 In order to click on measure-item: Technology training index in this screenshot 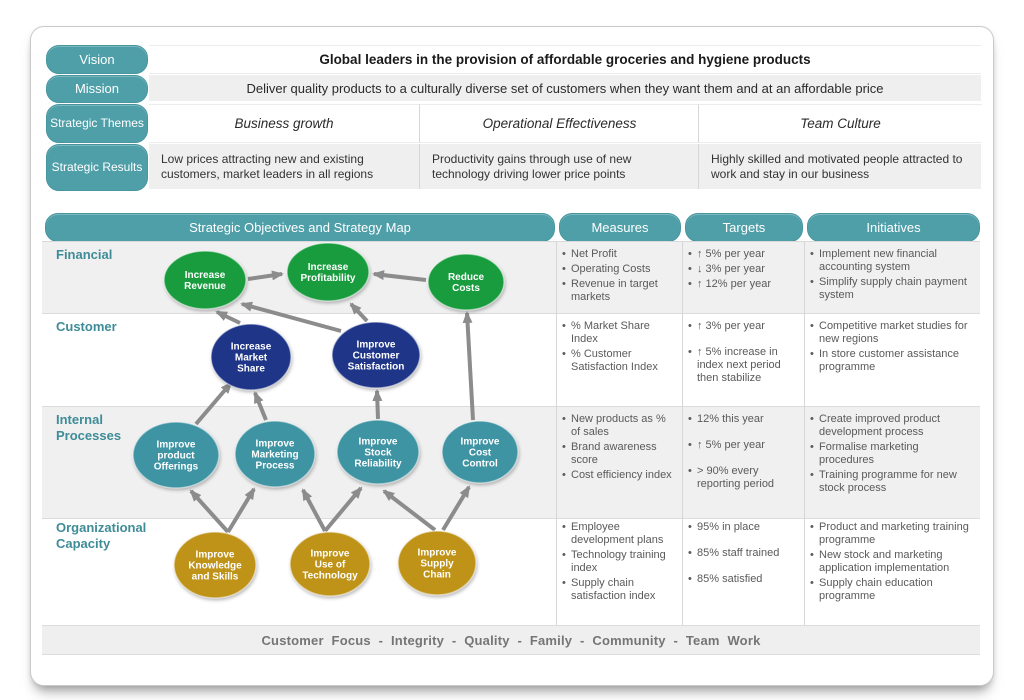, I will do `click(619, 562)`.